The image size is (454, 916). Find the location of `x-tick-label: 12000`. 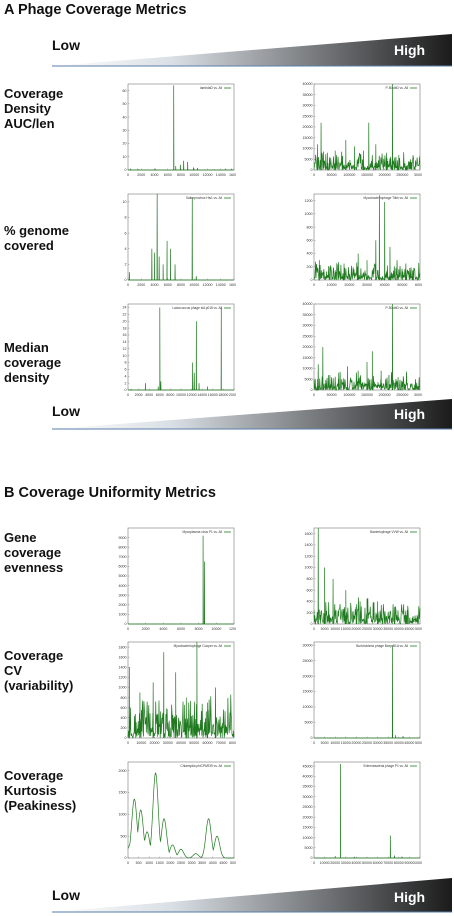

x-tick-label: 12000 is located at coordinates (208, 285).